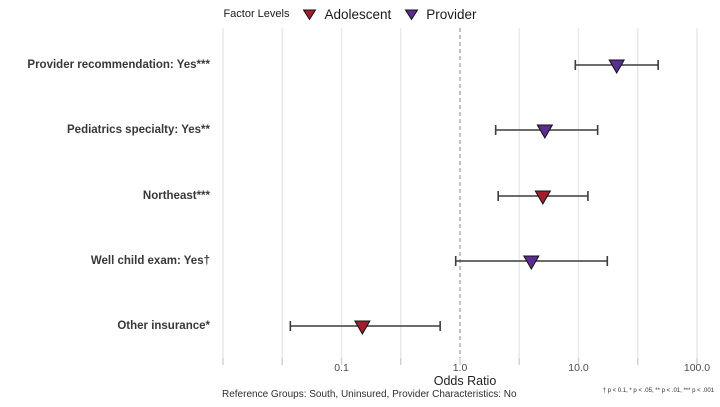 The width and height of the screenshot is (720, 407). What do you see at coordinates (138, 130) in the screenshot?
I see `y-axis-label: Pediatrics specialty: Yes**` at bounding box center [138, 130].